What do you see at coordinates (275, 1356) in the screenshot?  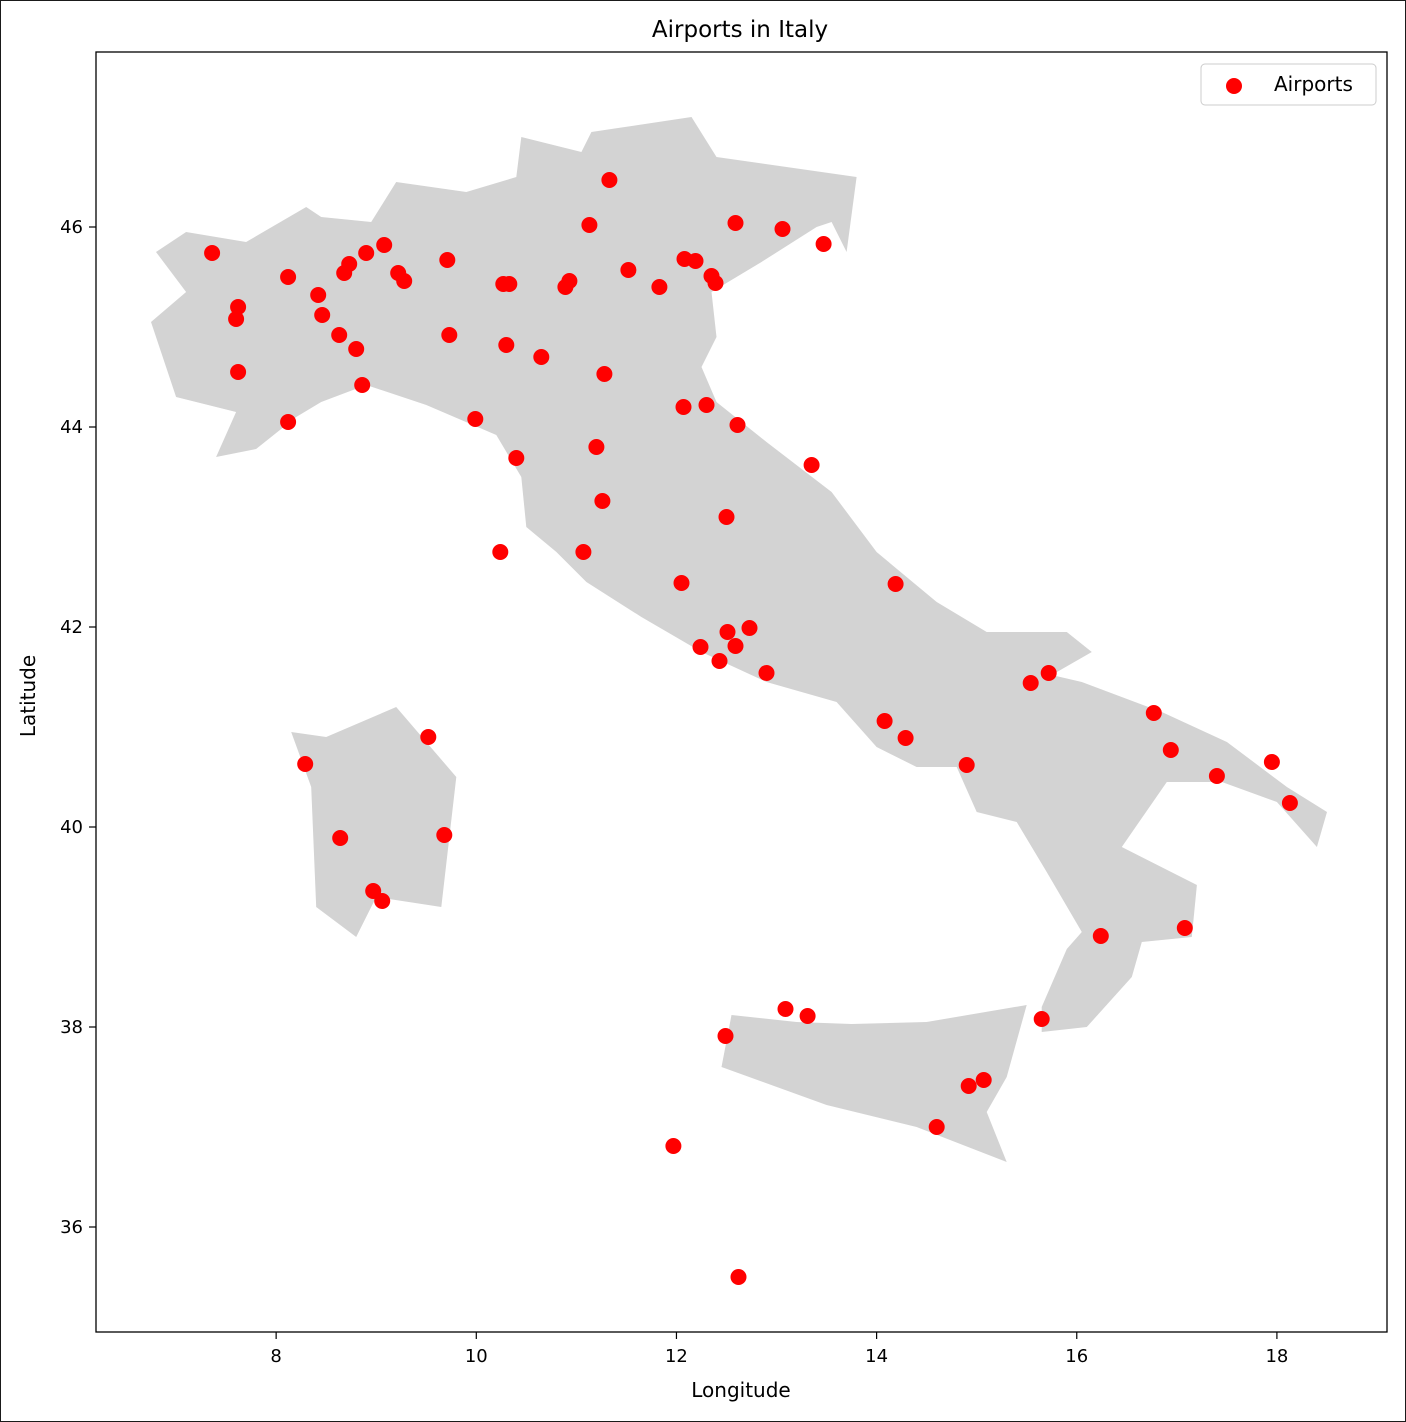 I see `x-tick-label: 8` at bounding box center [275, 1356].